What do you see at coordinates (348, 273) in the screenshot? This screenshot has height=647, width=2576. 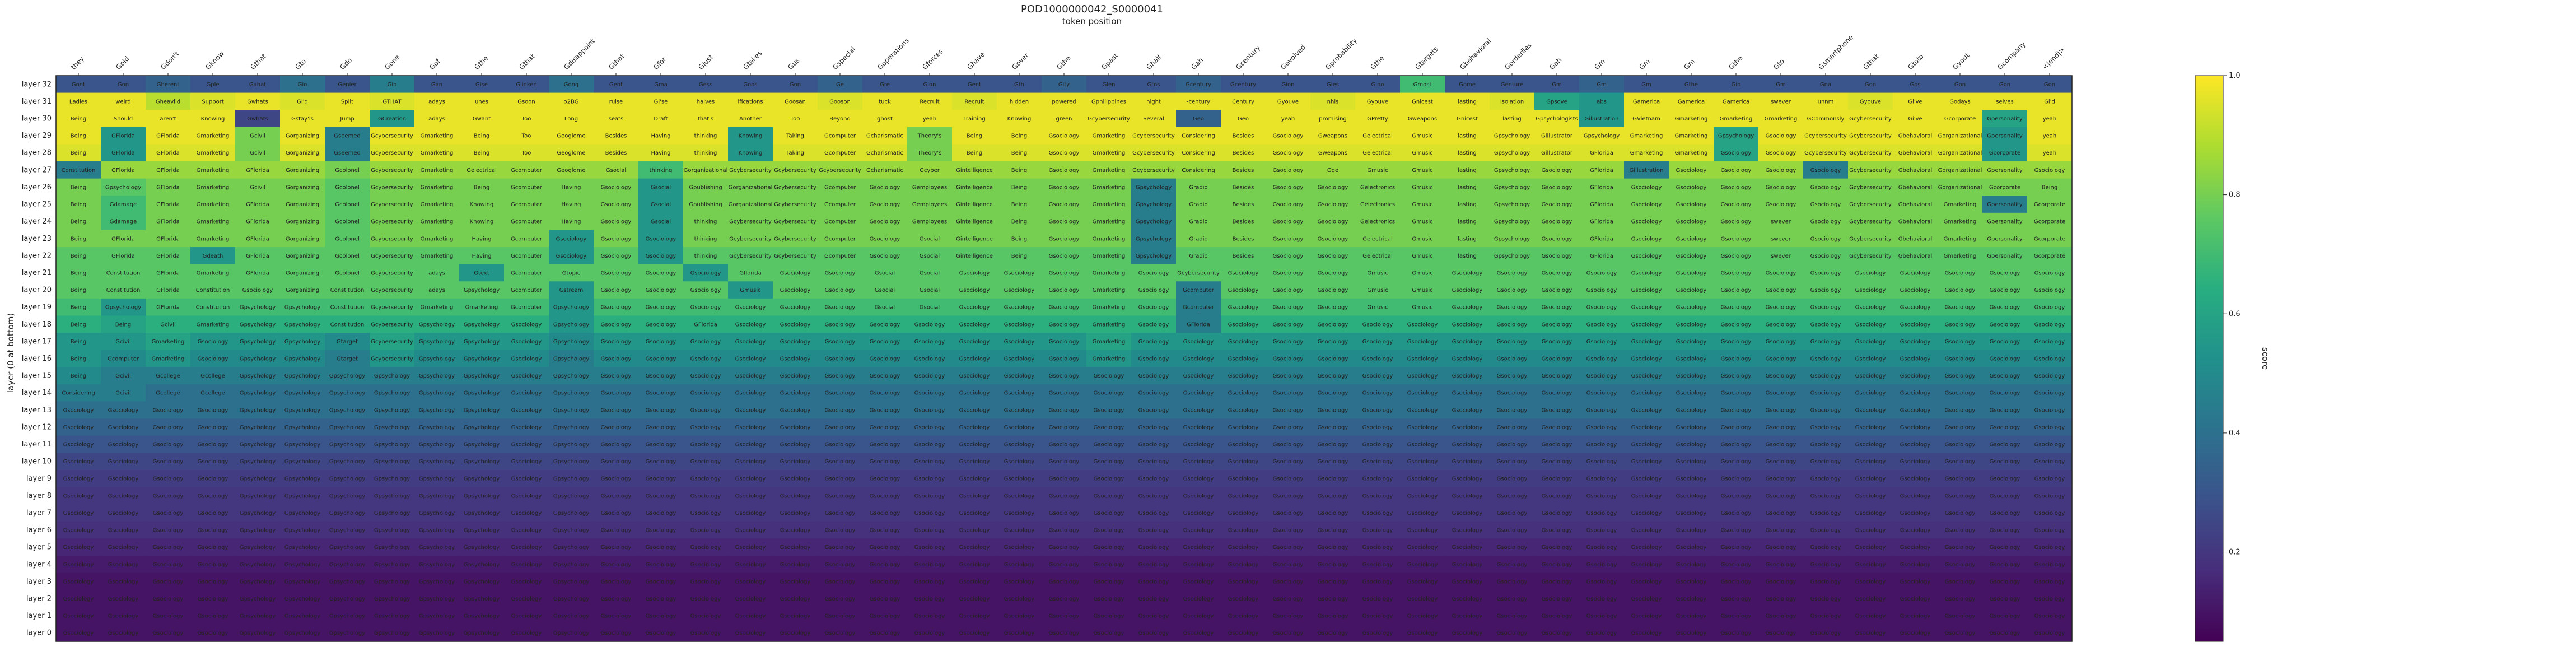 I see `cell-token-label: Gcolonel` at bounding box center [348, 273].